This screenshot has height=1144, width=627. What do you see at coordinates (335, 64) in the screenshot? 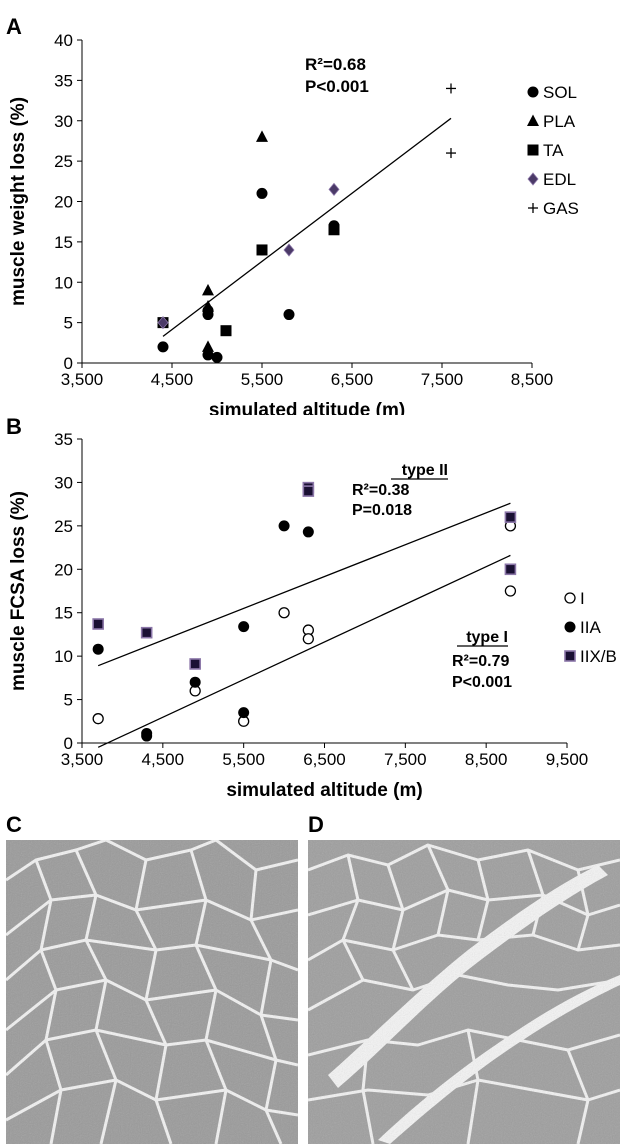
I see `chart-a-r2-annotation: R²=0.68` at bounding box center [335, 64].